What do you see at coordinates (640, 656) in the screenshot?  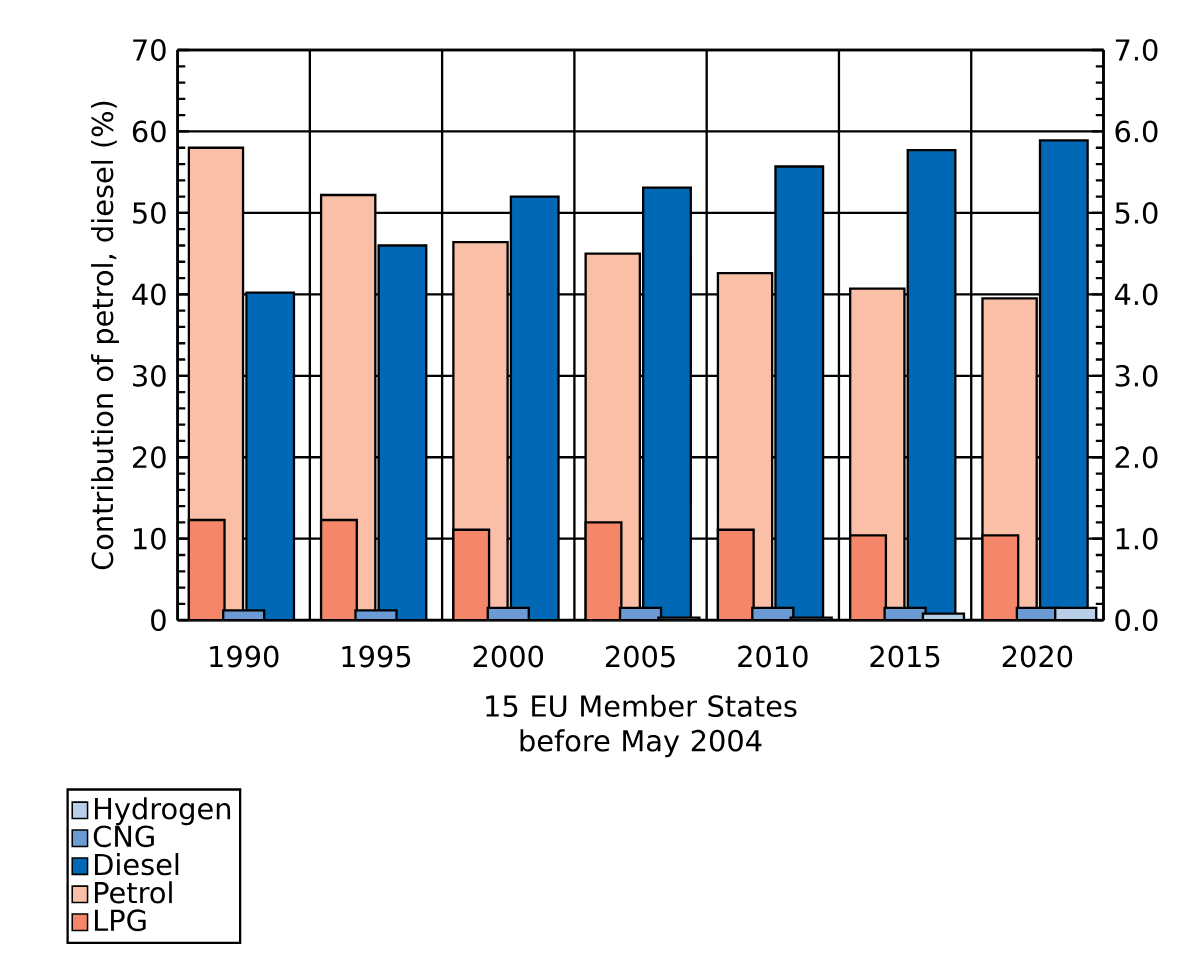 I see `x-tick-label: 2005` at bounding box center [640, 656].